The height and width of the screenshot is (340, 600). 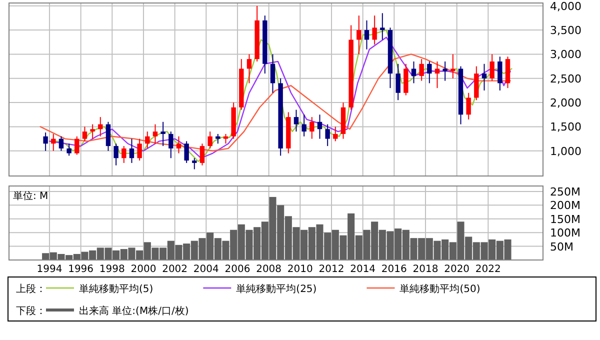 What do you see at coordinates (175, 269) in the screenshot?
I see `x-tick-label: 2002` at bounding box center [175, 269].